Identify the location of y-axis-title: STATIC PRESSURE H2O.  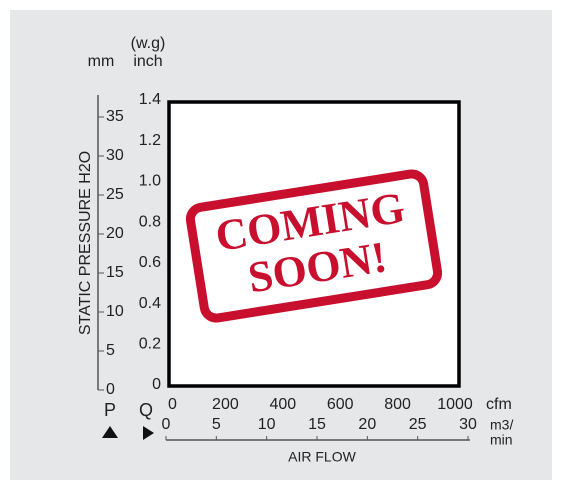
(85, 243).